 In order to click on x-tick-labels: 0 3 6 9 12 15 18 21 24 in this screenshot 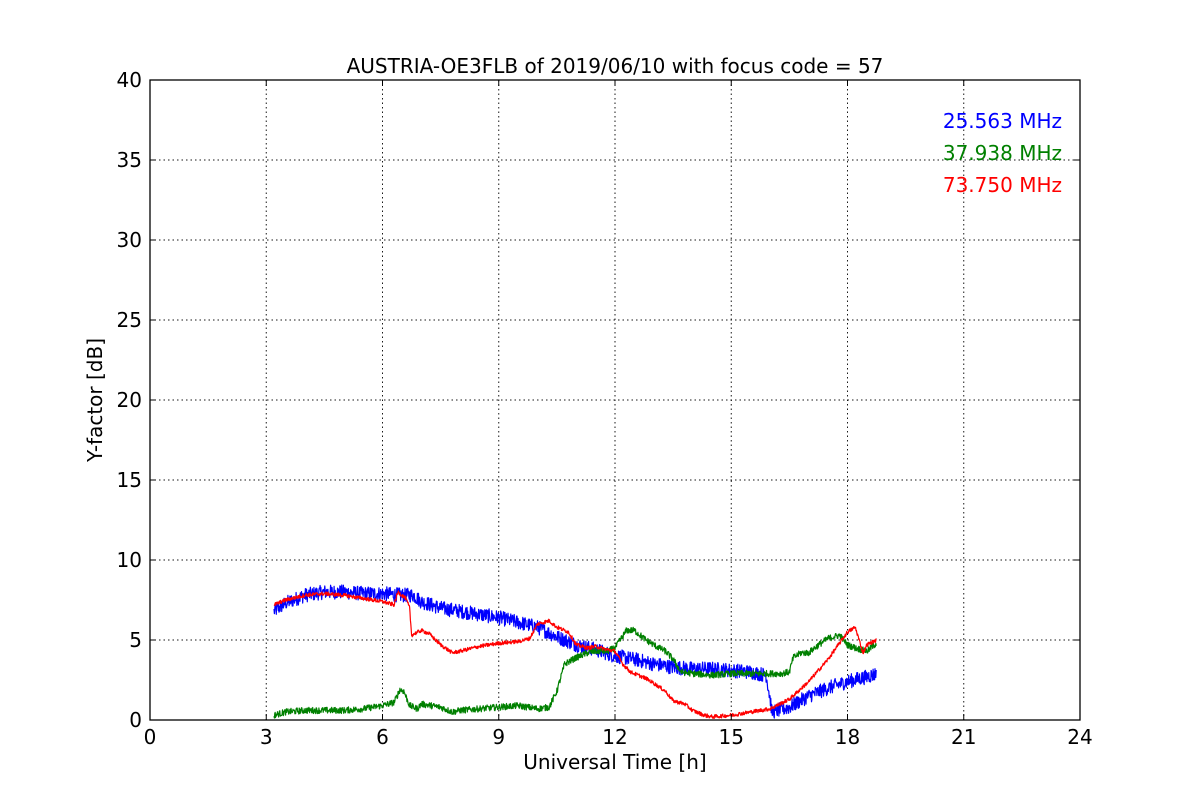, I will do `click(618, 737)`.